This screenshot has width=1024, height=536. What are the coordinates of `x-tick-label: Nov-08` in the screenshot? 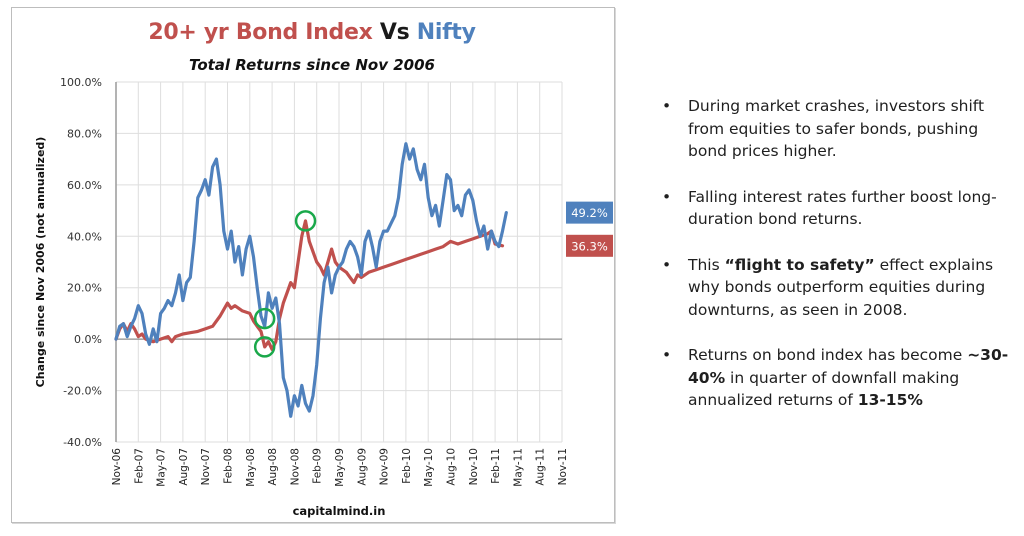 It's located at (295, 466).